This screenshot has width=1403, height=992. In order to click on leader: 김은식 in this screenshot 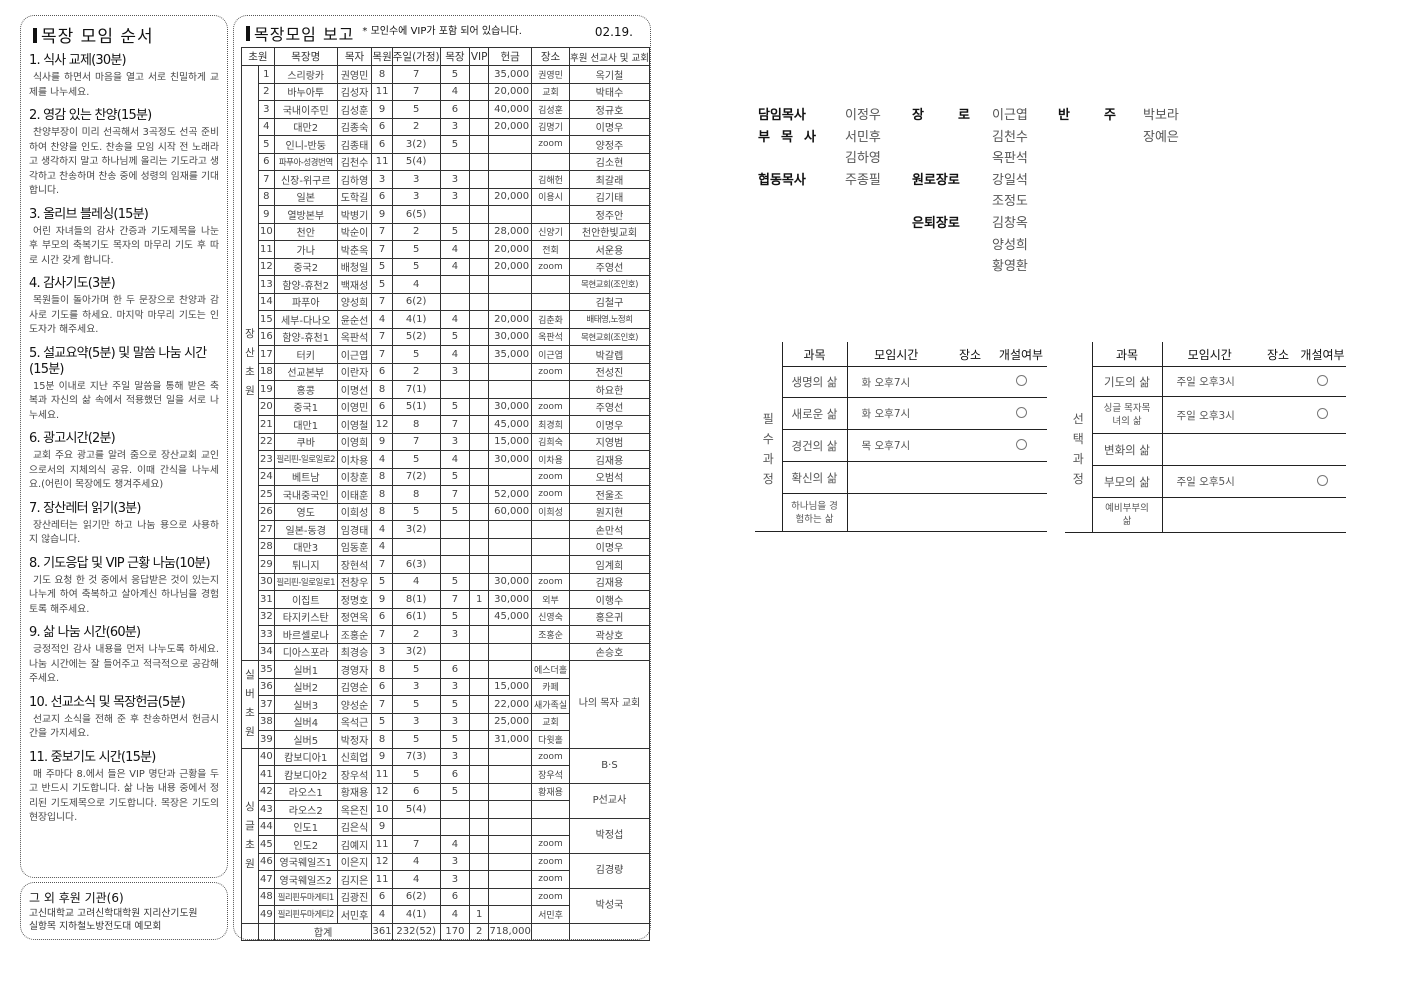, I will do `click(354, 826)`.